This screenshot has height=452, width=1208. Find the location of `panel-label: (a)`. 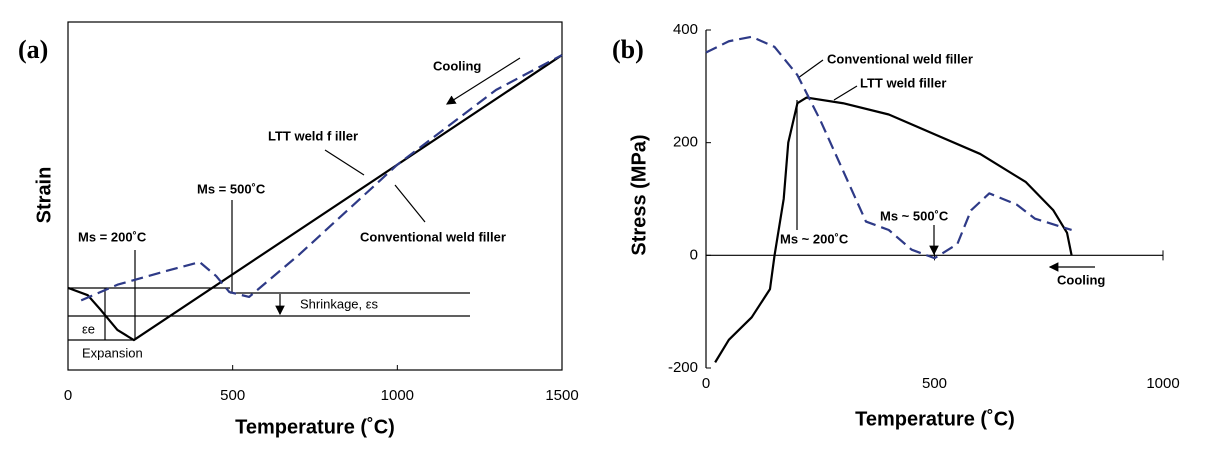

panel-label: (a) is located at coordinates (33, 49).